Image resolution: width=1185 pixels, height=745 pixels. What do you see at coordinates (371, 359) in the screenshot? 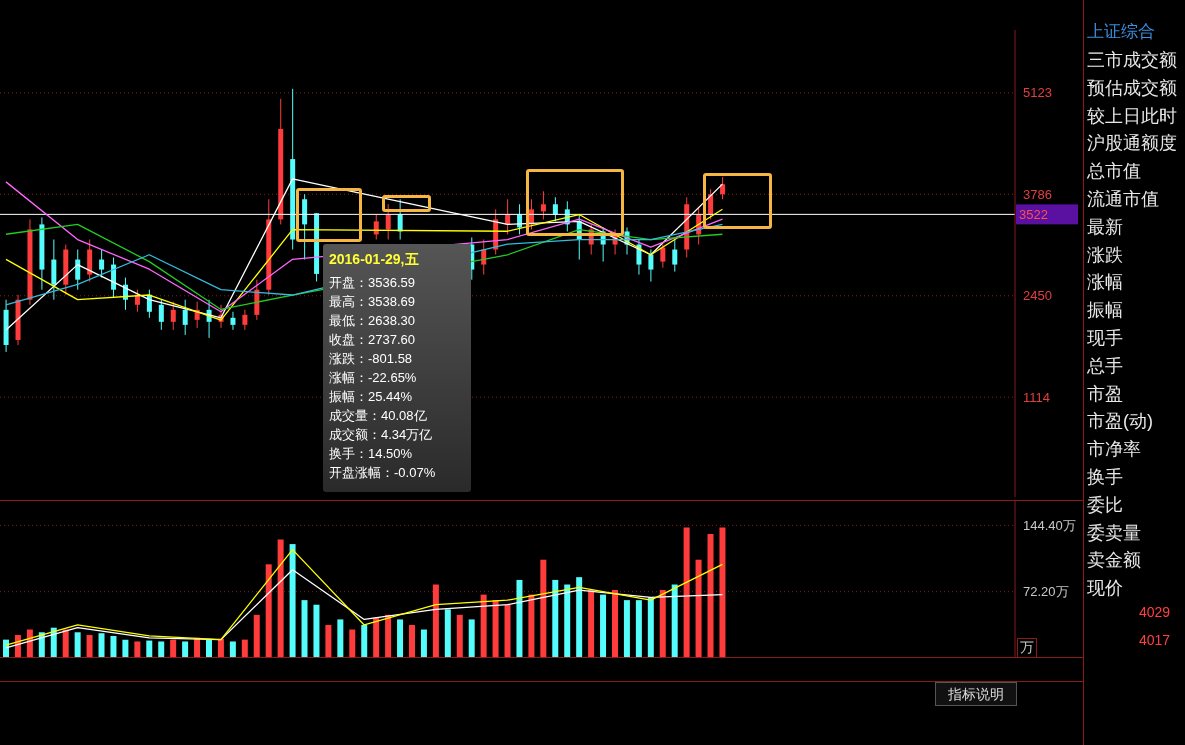
I see `annotation: 涨跌：-801.58` at bounding box center [371, 359].